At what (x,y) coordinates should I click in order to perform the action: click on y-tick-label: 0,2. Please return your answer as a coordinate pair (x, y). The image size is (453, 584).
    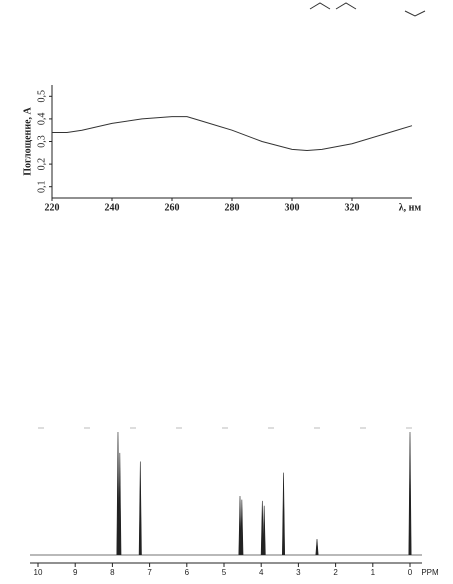
    Looking at the image, I should click on (41, 164).